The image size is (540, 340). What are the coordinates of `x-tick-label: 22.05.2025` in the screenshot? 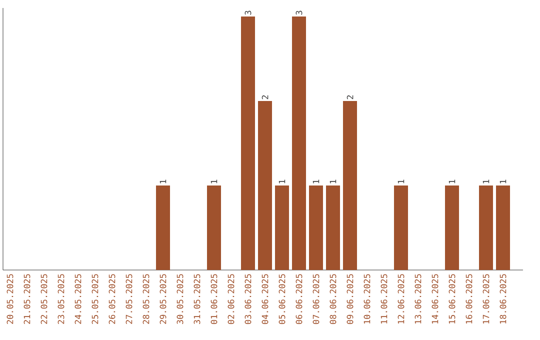 It's located at (44, 299).